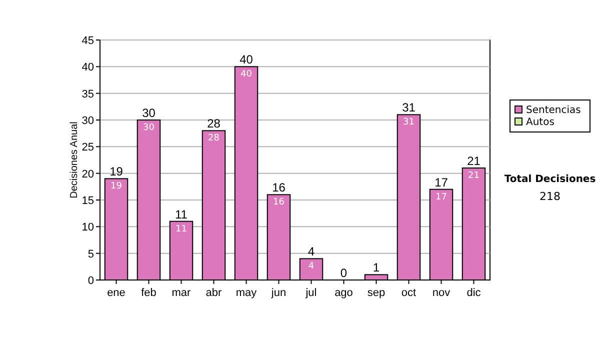 This screenshot has width=600, height=340. Describe the element at coordinates (91, 254) in the screenshot. I see `y-tick-label: 5` at that location.